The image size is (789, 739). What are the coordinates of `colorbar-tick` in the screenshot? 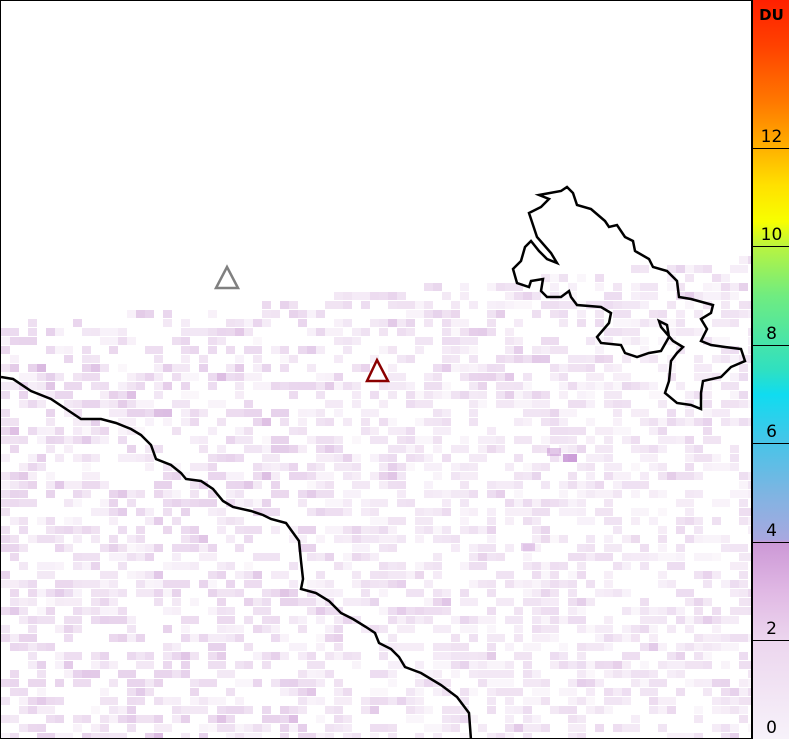 It's located at (771, 247).